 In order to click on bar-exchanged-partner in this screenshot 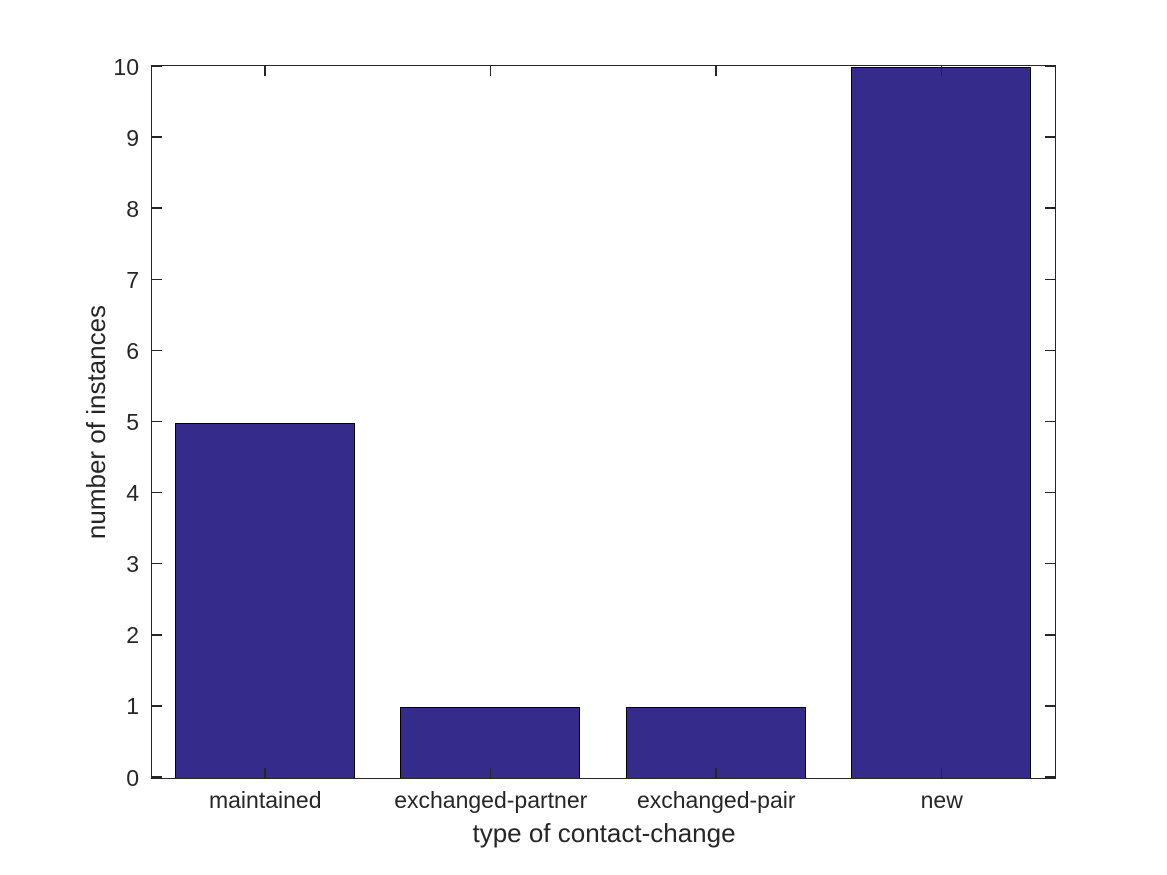, I will do `click(490, 742)`.